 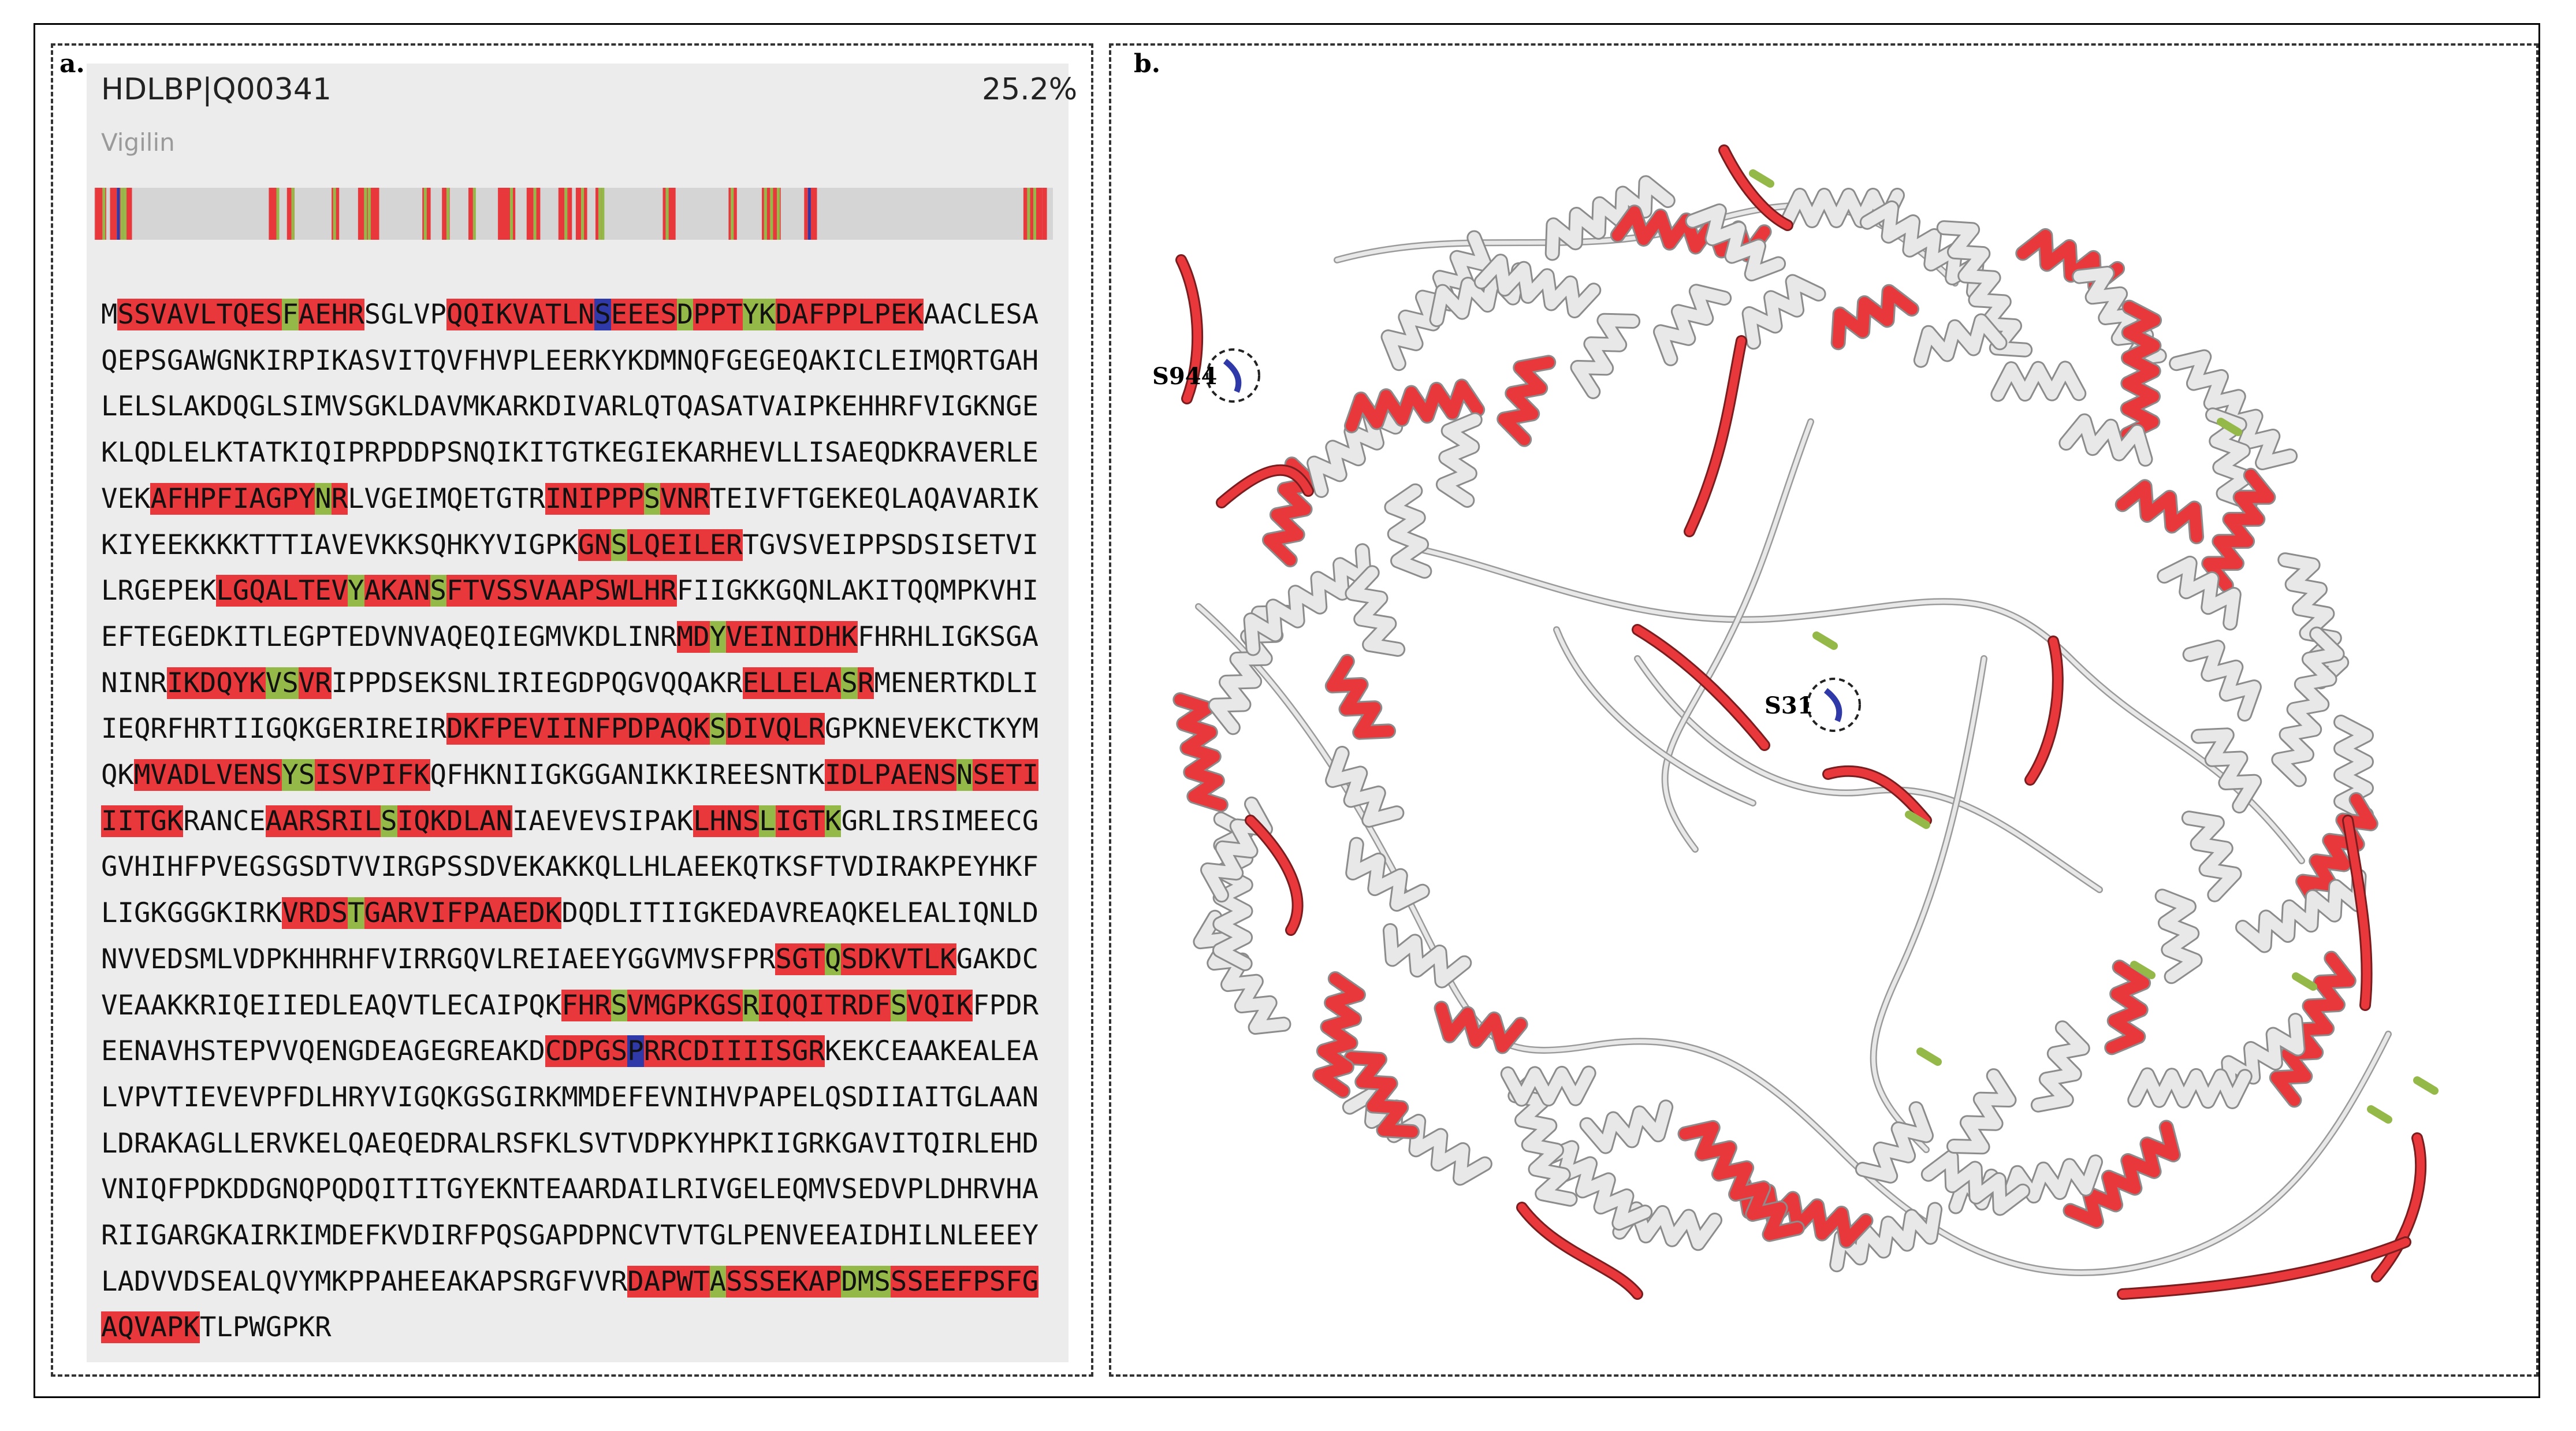 I want to click on peptide-highlight: AFHPFIAGPY, so click(x=233, y=499).